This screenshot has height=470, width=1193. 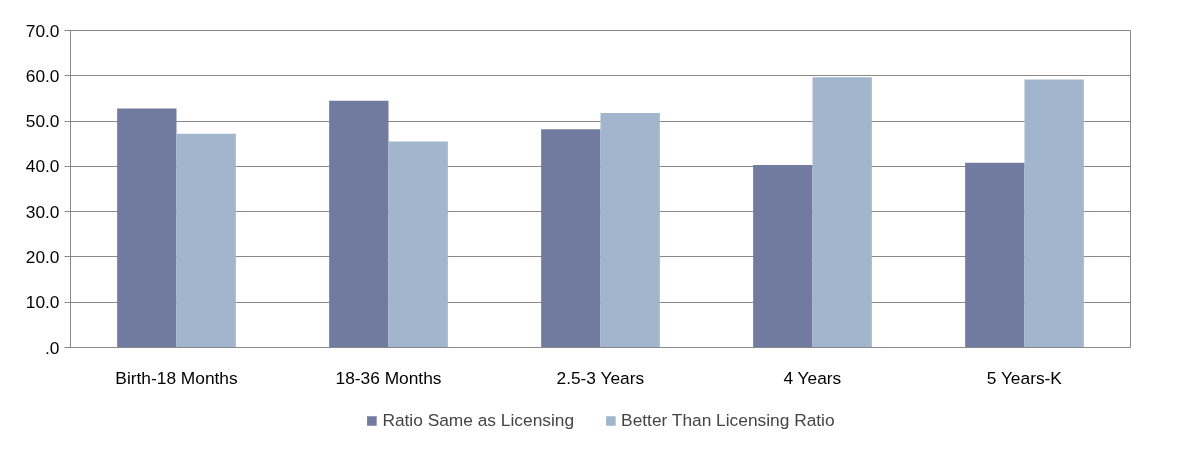 What do you see at coordinates (176, 377) in the screenshot?
I see `x-tick-label: Birth-18 Months` at bounding box center [176, 377].